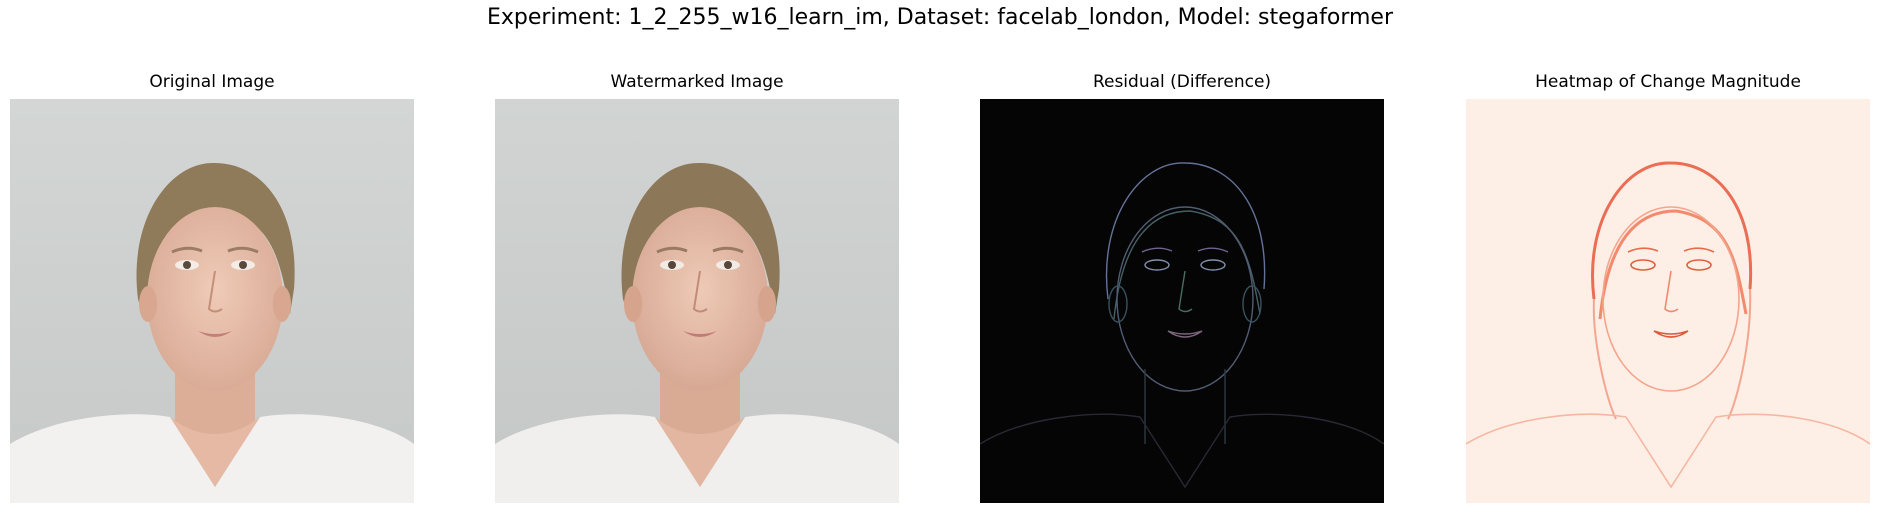 The height and width of the screenshot is (513, 1880). Describe the element at coordinates (212, 82) in the screenshot. I see `original-image-title: Original Image` at that location.